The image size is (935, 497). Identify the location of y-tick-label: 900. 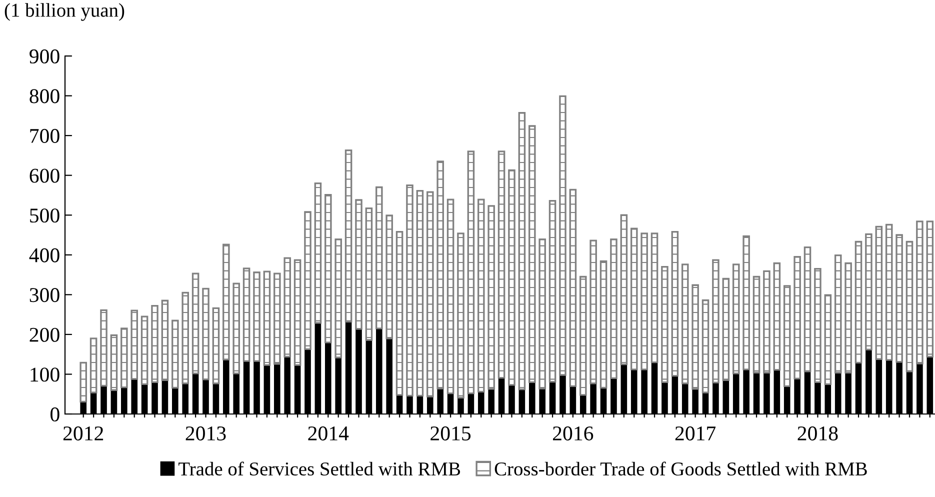
(45, 56).